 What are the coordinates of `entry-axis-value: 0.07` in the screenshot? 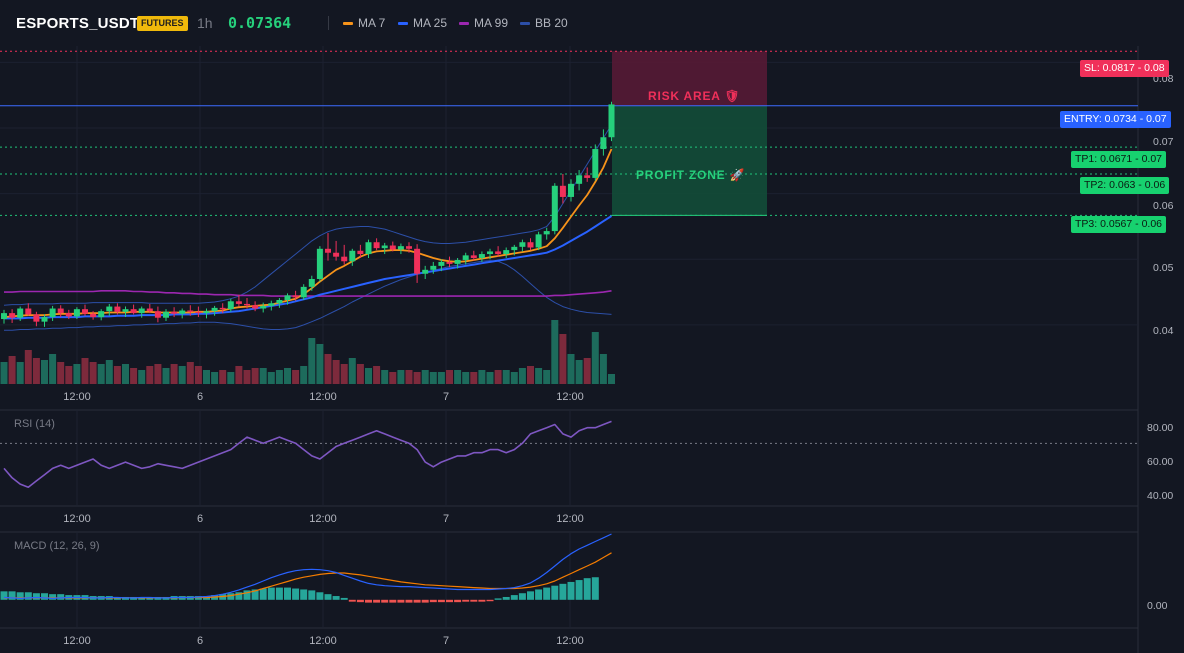 It's located at (1156, 119).